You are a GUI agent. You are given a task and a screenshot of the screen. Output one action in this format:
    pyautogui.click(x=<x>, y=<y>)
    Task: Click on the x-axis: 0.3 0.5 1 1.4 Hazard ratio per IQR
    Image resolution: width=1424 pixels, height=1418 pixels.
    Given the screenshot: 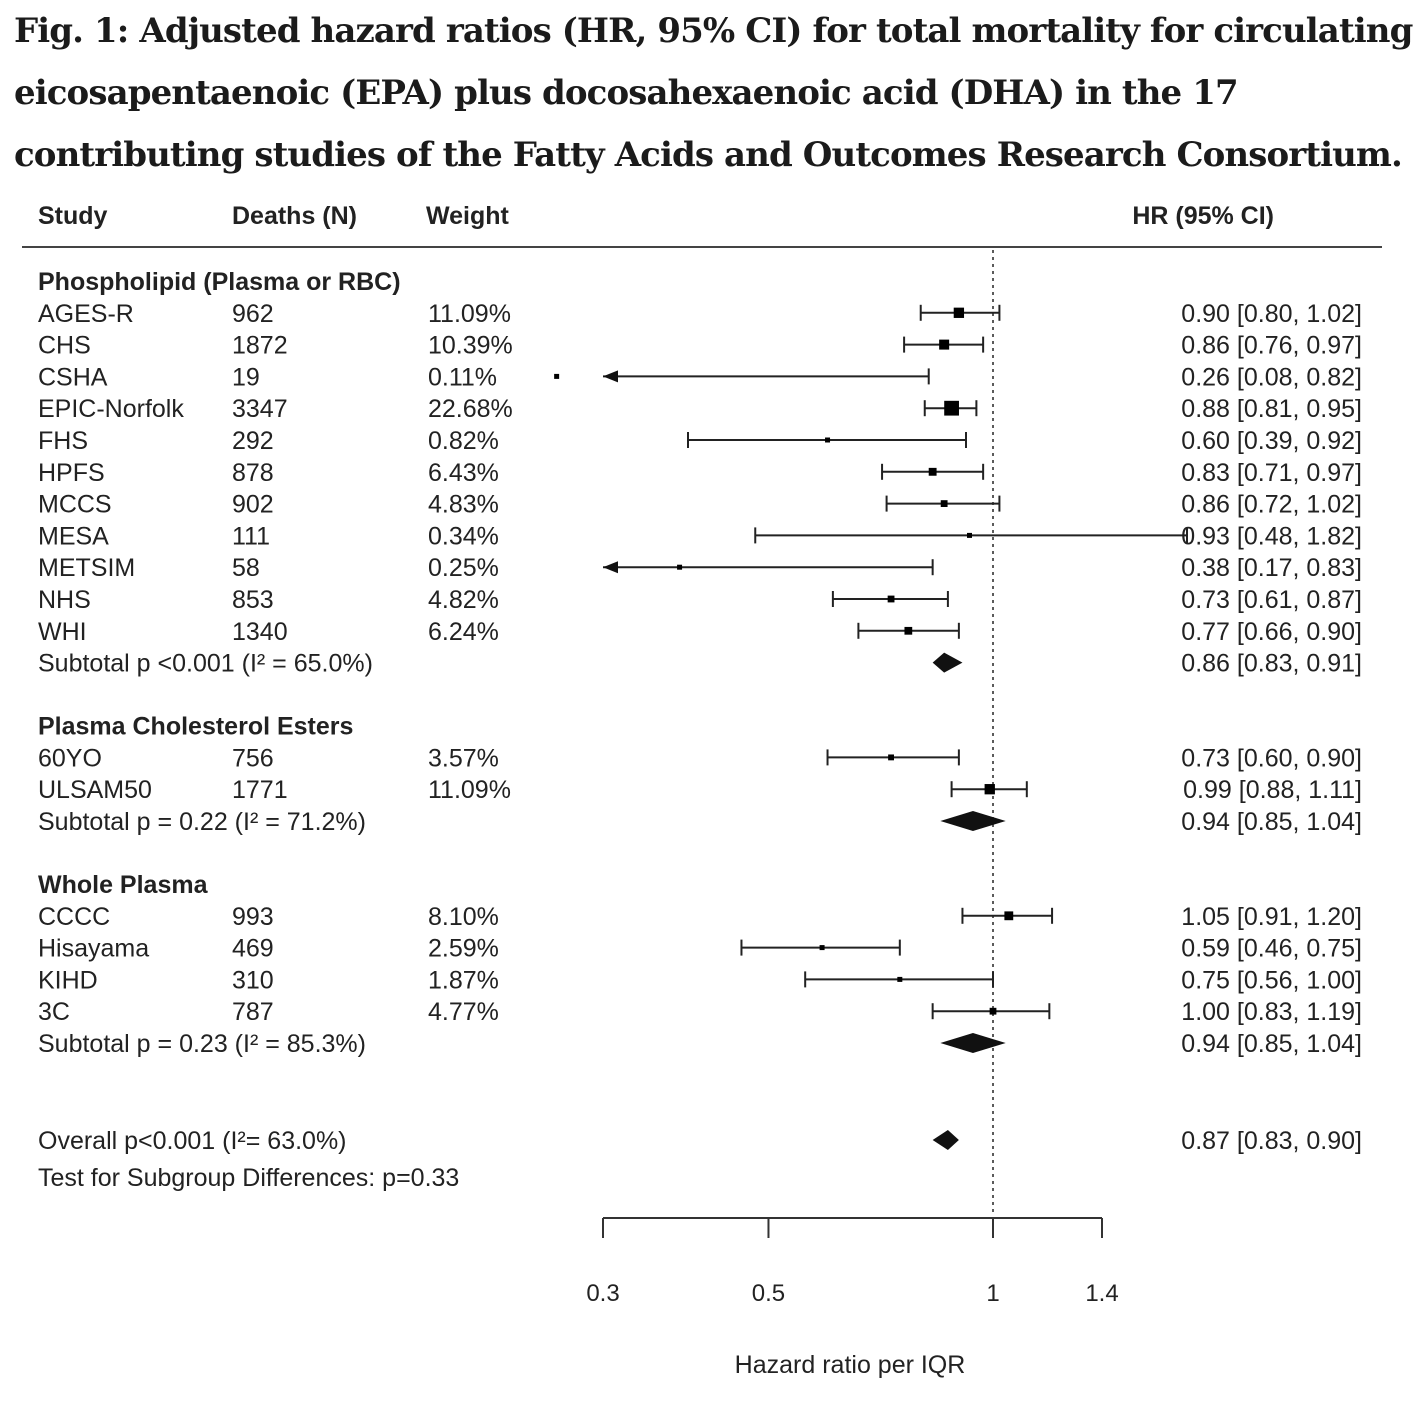 What is the action you would take?
    pyautogui.click(x=852, y=1298)
    